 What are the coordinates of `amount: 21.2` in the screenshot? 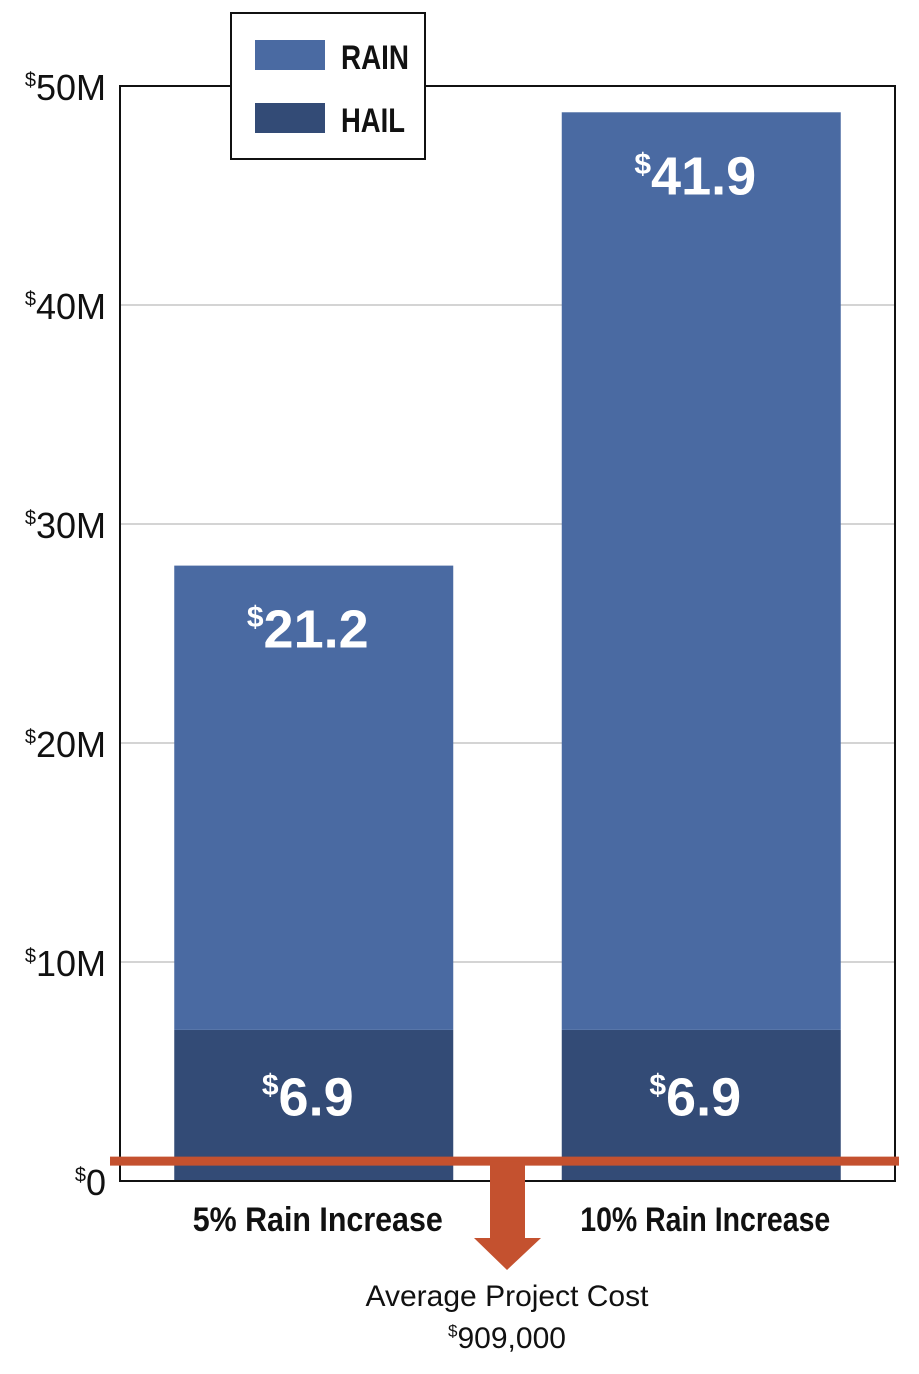 It's located at (316, 630).